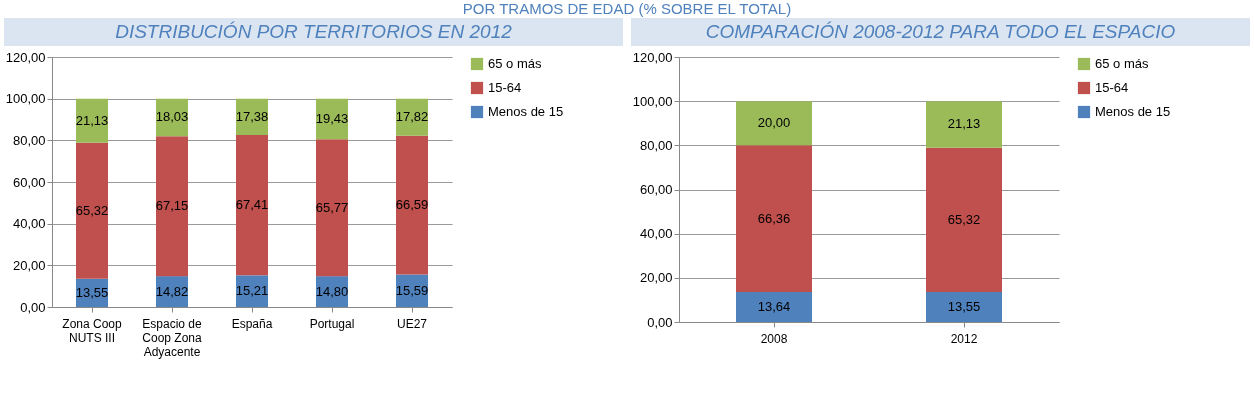 This screenshot has height=410, width=1254. What do you see at coordinates (92, 330) in the screenshot?
I see `x-tick-label: Zona Coop NUTS III` at bounding box center [92, 330].